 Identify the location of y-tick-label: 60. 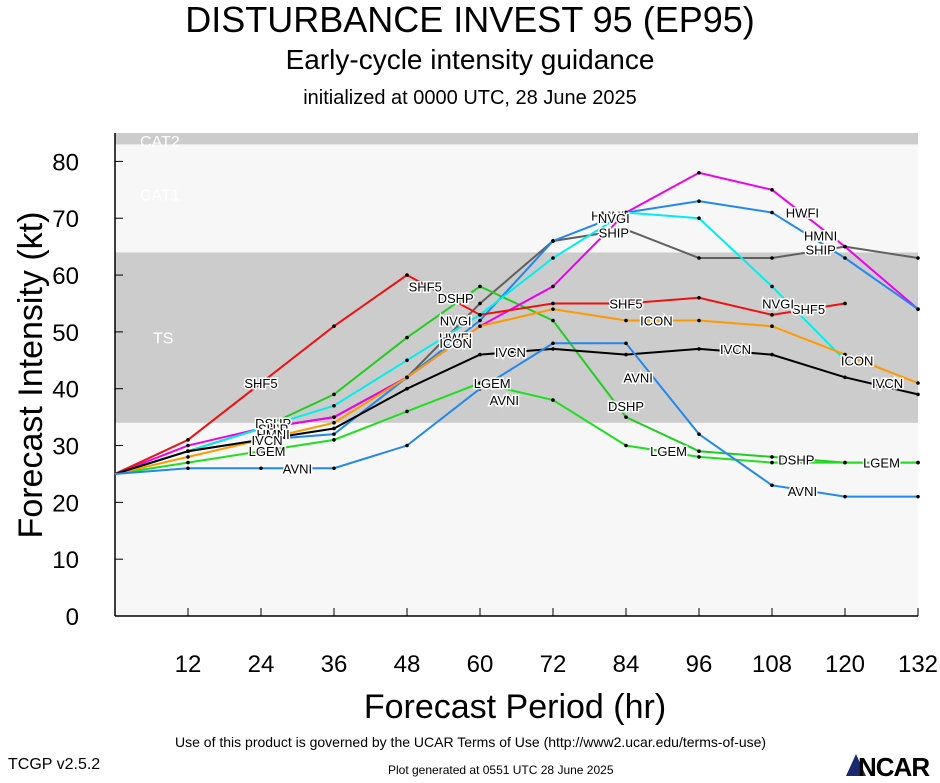
(65, 276).